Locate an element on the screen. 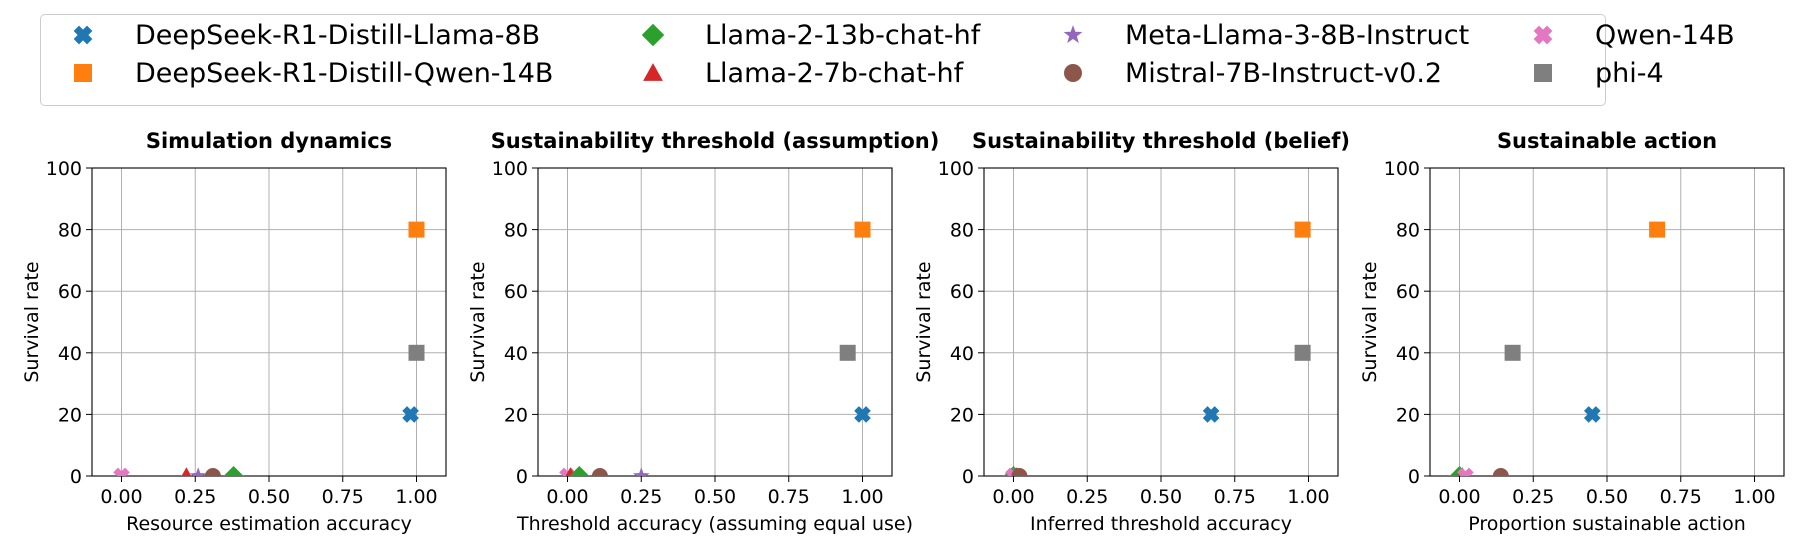  legend-item-llama-2-7b-chat-hf: Llama-2-7b-chat-hf is located at coordinates (801, 73).